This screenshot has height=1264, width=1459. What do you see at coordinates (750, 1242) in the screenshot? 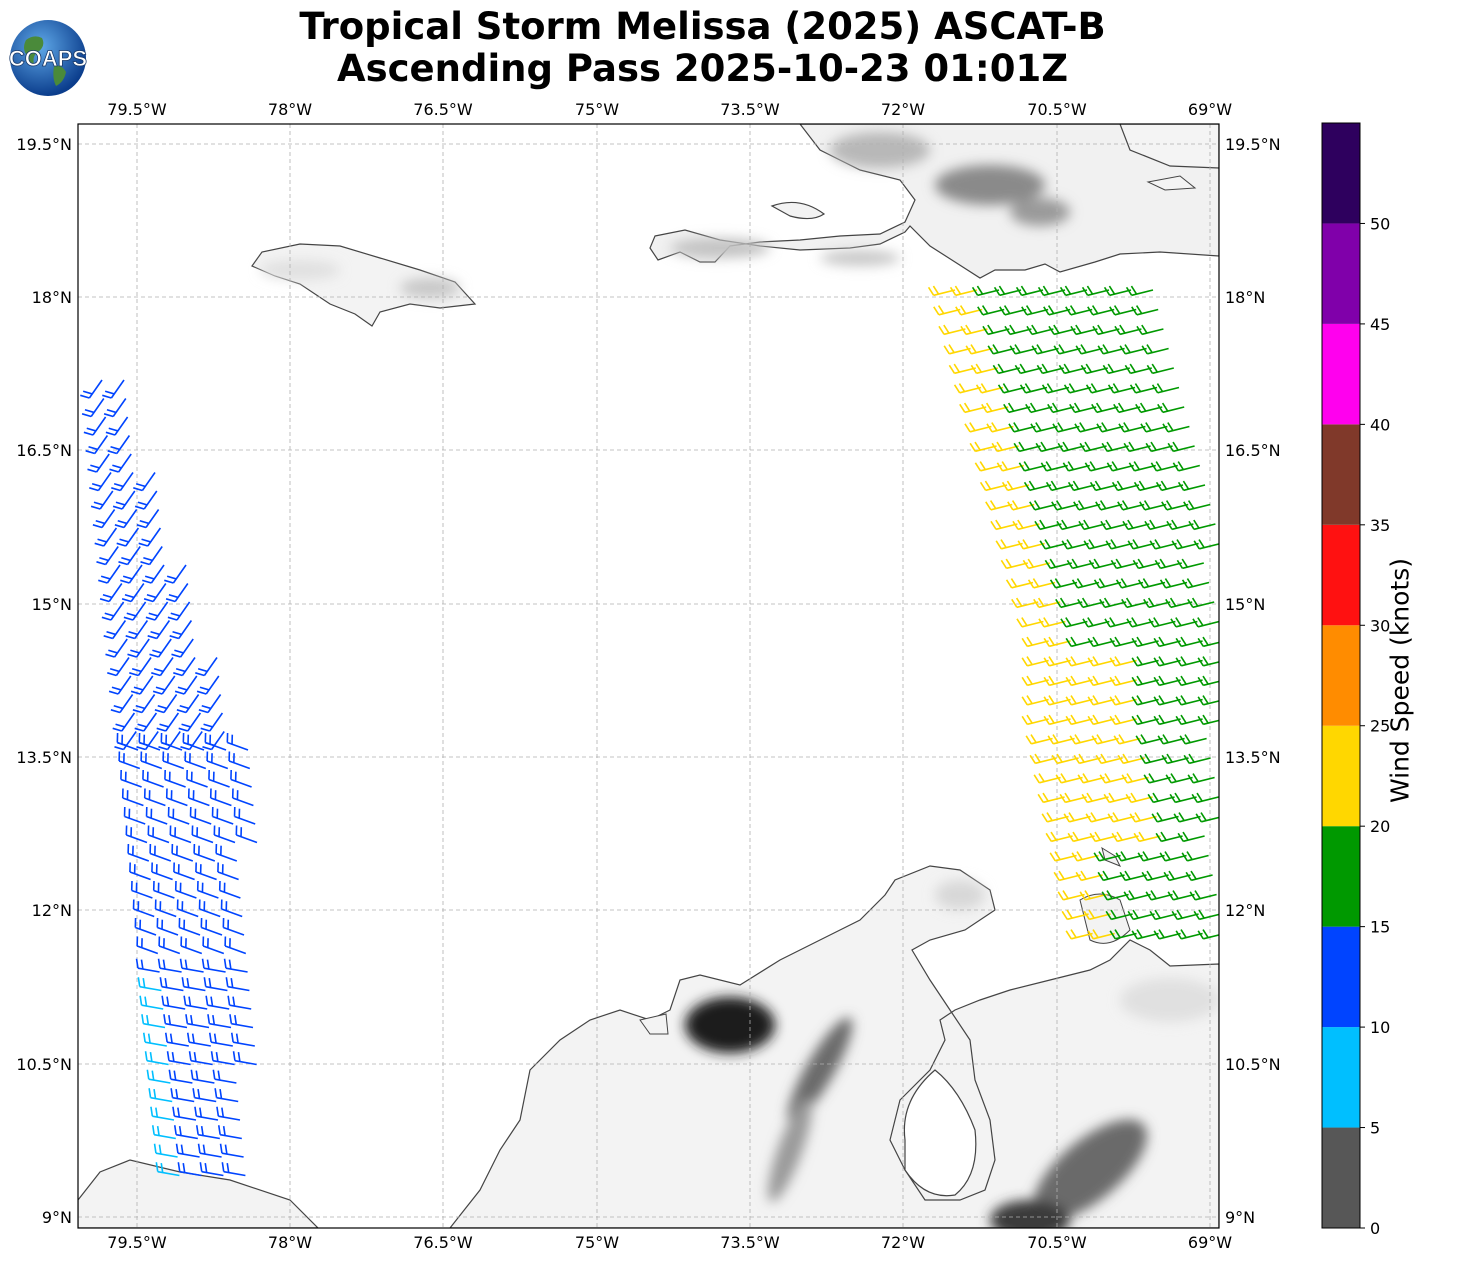
I see `lon-tick-label: 73.5°W` at bounding box center [750, 1242].